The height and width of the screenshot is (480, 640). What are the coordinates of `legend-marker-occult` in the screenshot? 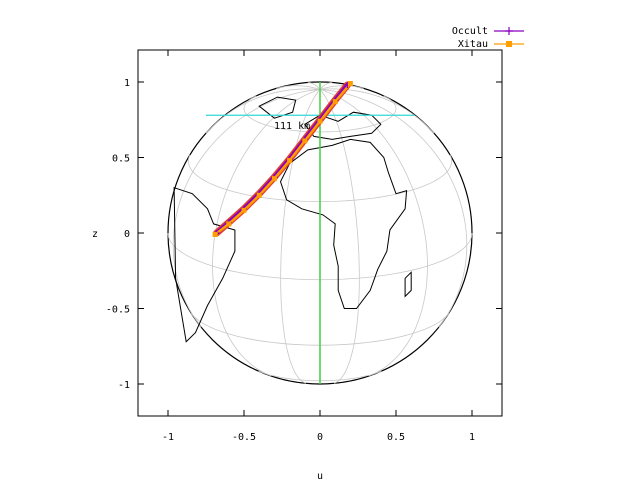 It's located at (509, 31).